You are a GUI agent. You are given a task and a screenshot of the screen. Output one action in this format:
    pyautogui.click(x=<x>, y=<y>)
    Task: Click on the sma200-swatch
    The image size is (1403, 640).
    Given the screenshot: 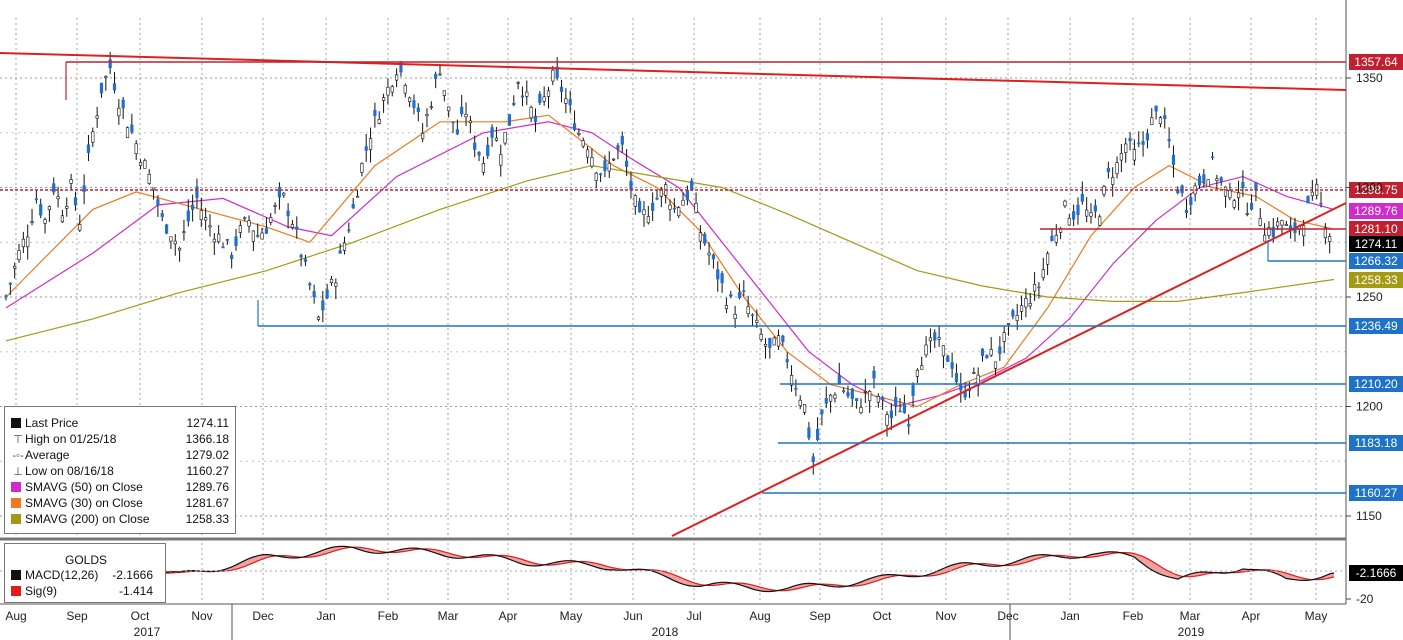 What is the action you would take?
    pyautogui.click(x=16, y=519)
    